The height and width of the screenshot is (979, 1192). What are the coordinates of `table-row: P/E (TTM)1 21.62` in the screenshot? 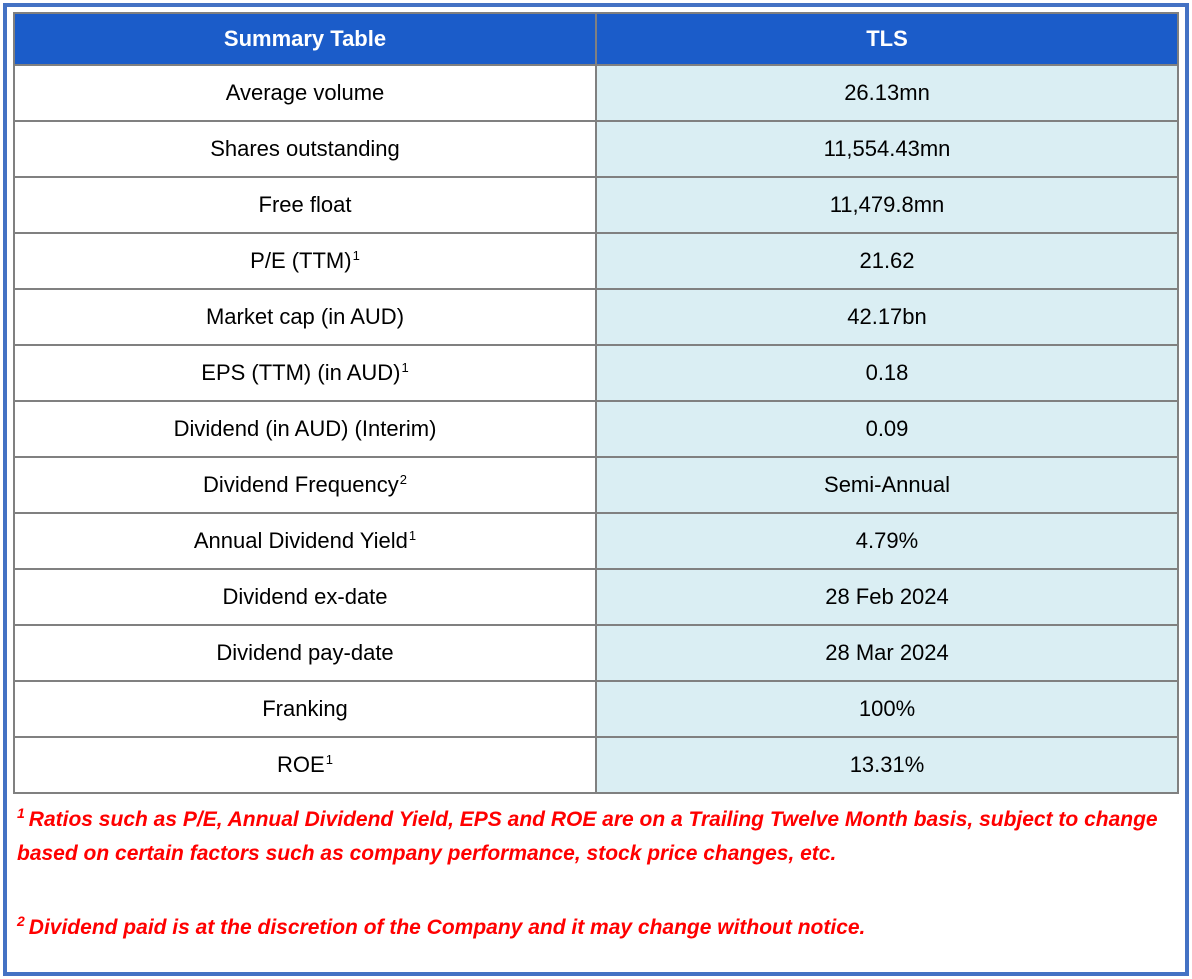 It's located at (596, 261).